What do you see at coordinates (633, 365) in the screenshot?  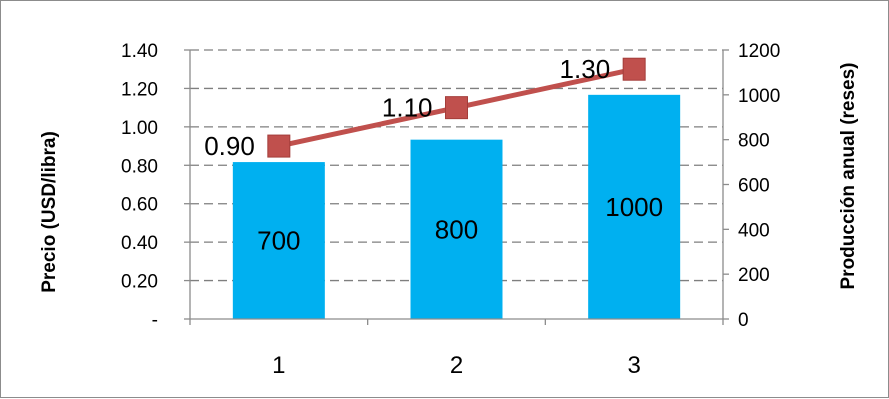 I see `x-tick-label: 3` at bounding box center [633, 365].